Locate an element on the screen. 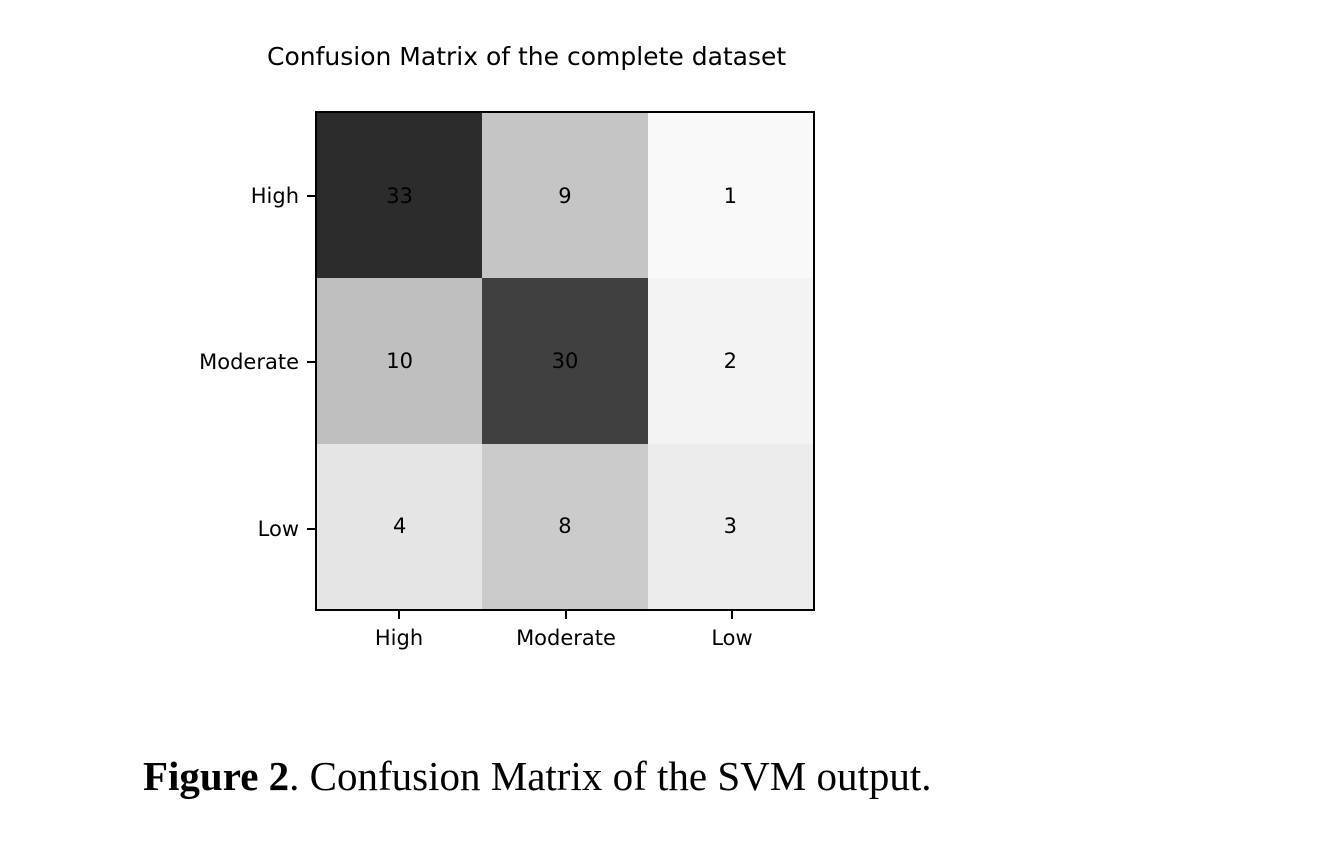 The height and width of the screenshot is (855, 1342). cell-moderate-moderate: 30 is located at coordinates (565, 361).